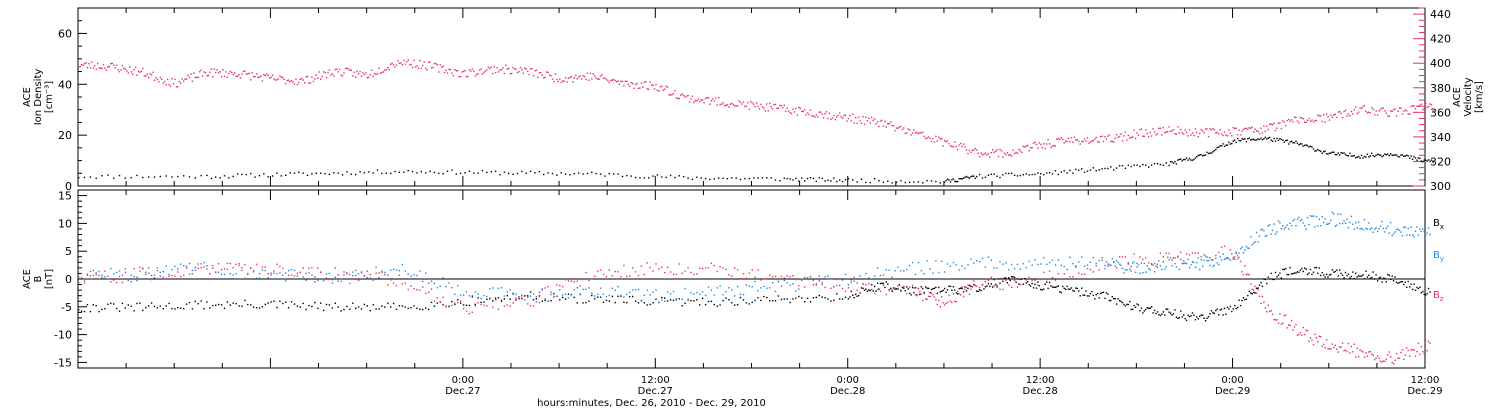  What do you see at coordinates (38, 278) in the screenshot?
I see `bottom-left-axis-title-line: B` at bounding box center [38, 278].